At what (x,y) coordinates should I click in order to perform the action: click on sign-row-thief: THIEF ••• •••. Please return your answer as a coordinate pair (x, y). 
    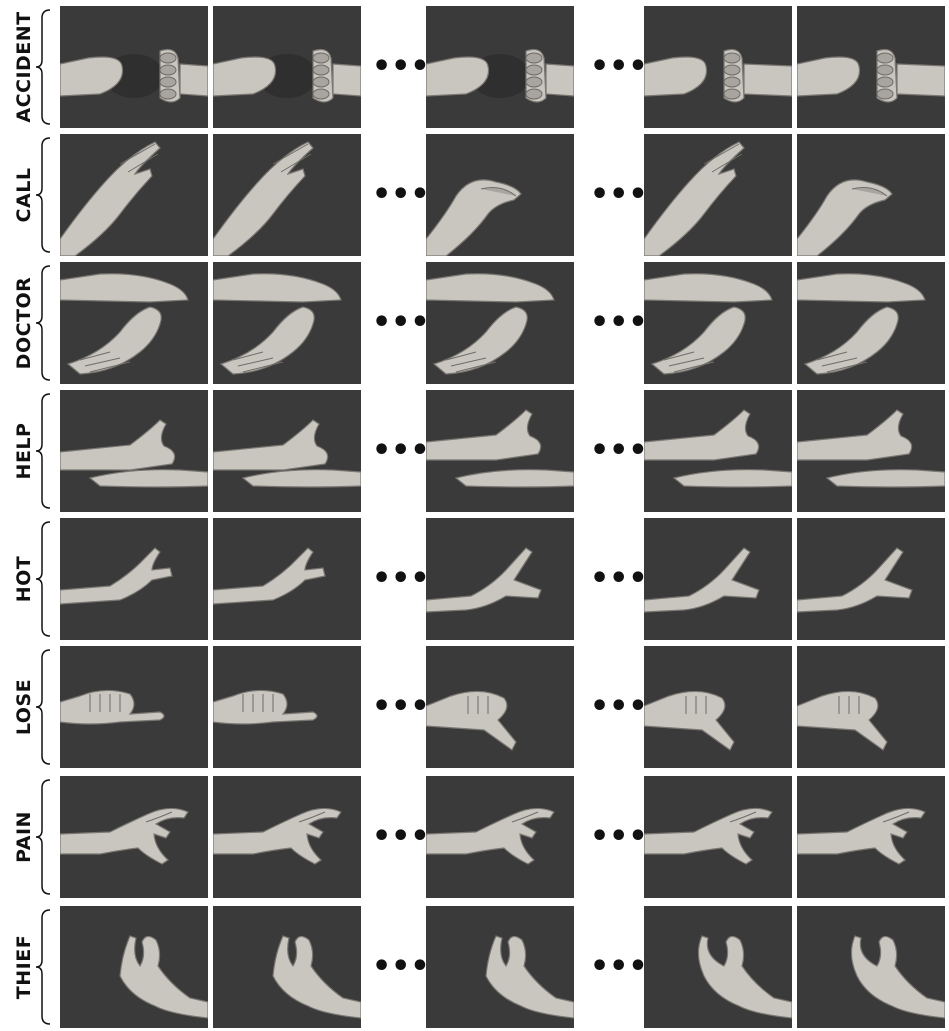
    Looking at the image, I should click on (474, 967).